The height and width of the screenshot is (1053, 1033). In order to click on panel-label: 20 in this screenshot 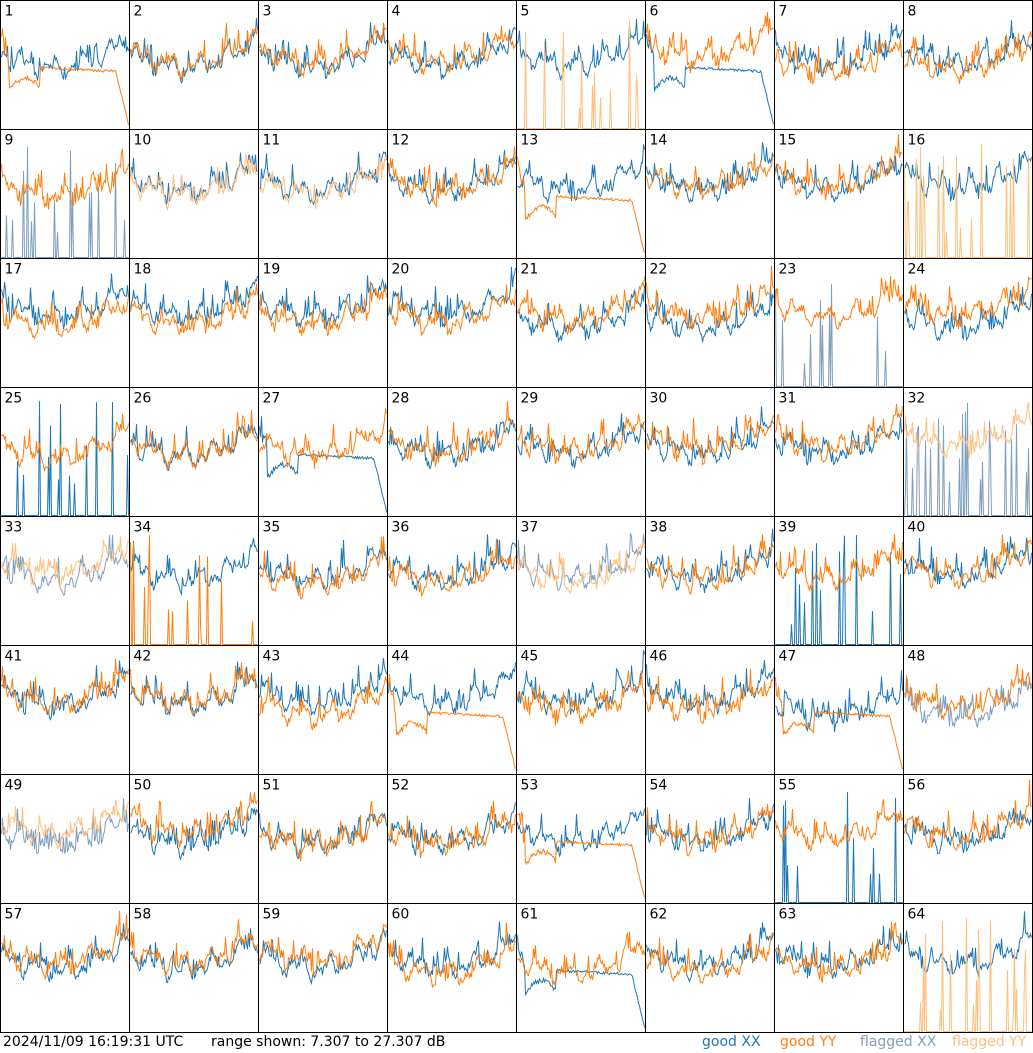, I will do `click(401, 270)`.